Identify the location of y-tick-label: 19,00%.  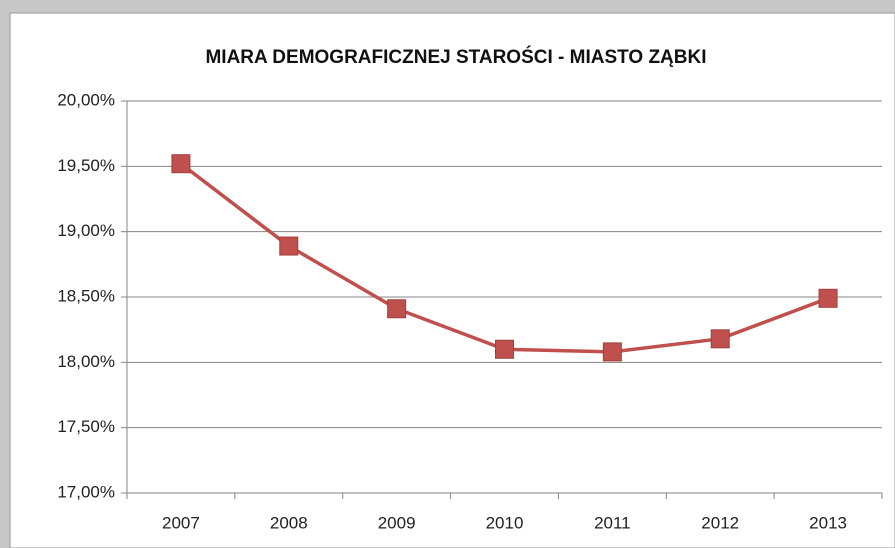
(86, 230).